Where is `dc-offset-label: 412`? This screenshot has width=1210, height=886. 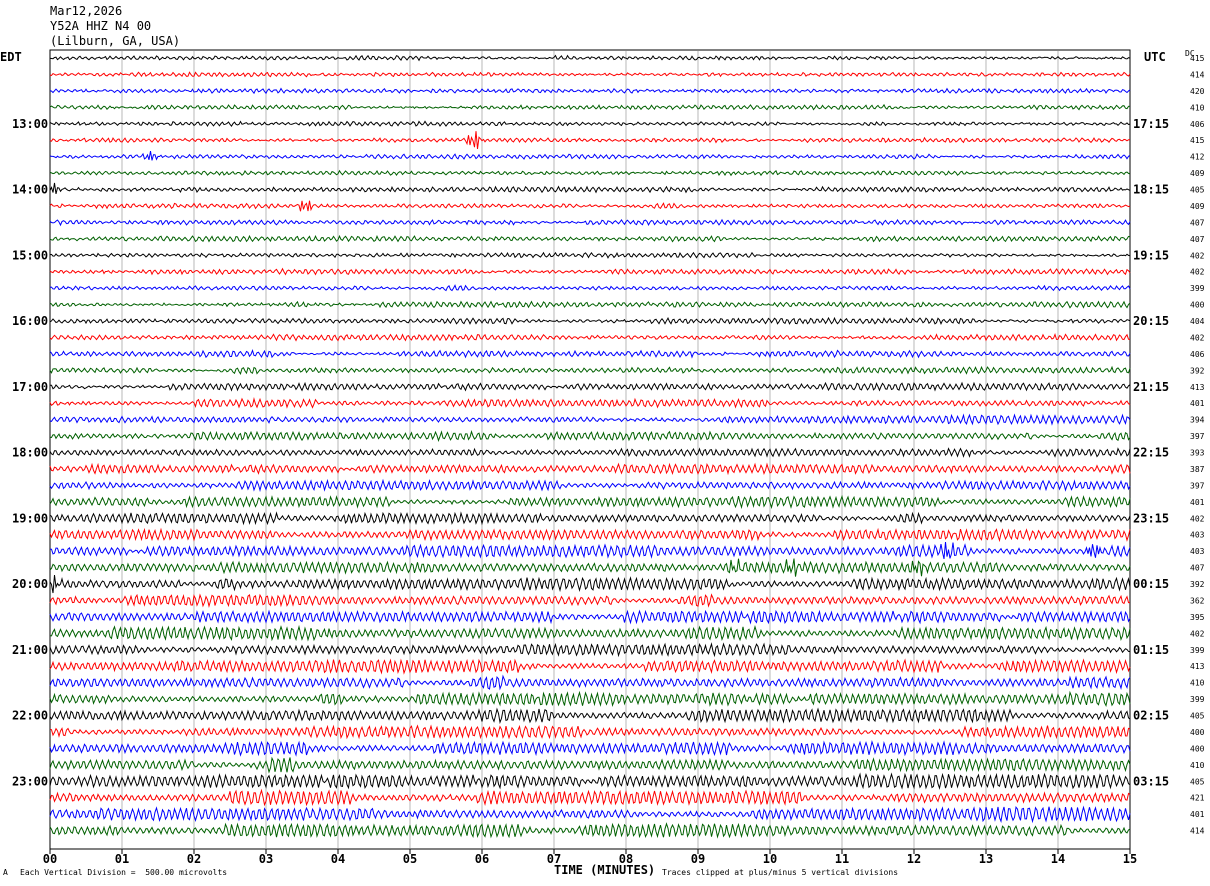
dc-offset-label: 412 is located at coordinates (1197, 157).